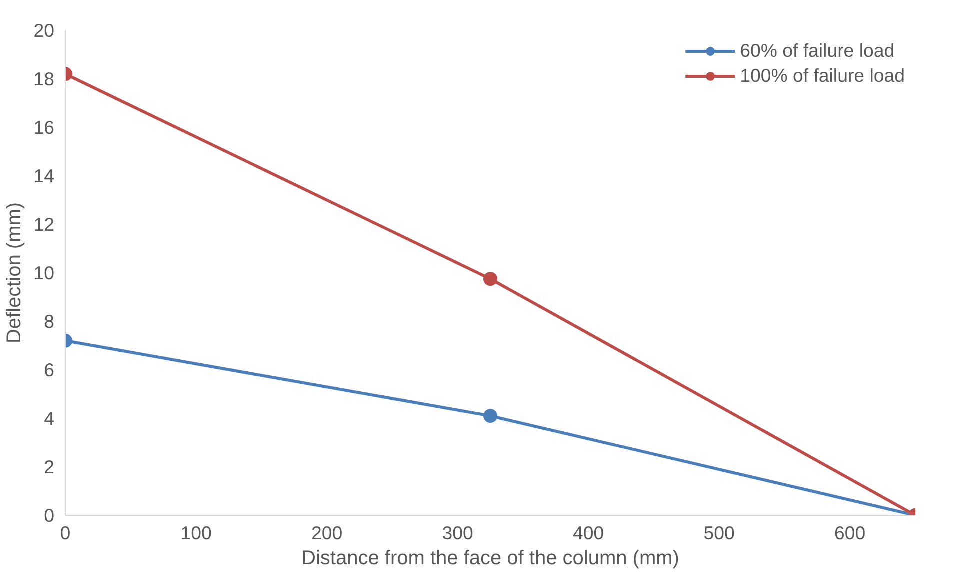 The image size is (961, 578). What do you see at coordinates (458, 533) in the screenshot?
I see `x-tick-label: 300` at bounding box center [458, 533].